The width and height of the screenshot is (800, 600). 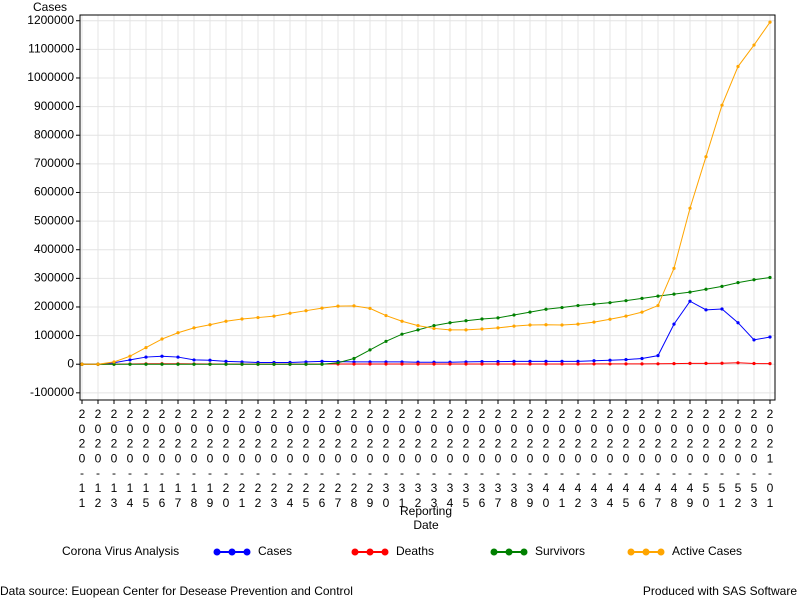 I want to click on y-tick-label: 1000000, so click(x=50, y=77).